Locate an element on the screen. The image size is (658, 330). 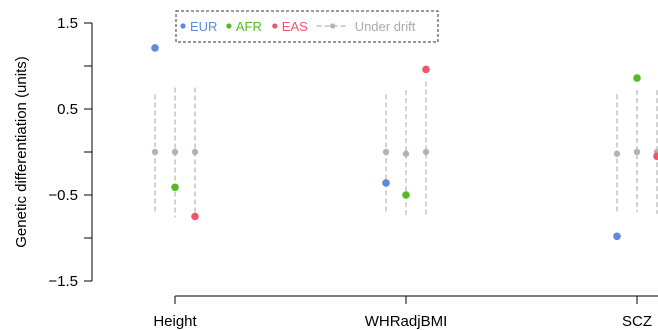
legend-label-under-drift: Under drift is located at coordinates (385, 26).